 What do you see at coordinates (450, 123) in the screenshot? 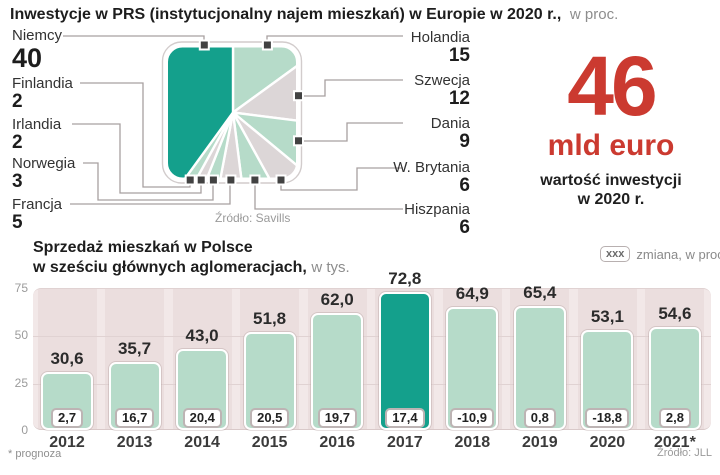
I see `country-name: Dania` at bounding box center [450, 123].